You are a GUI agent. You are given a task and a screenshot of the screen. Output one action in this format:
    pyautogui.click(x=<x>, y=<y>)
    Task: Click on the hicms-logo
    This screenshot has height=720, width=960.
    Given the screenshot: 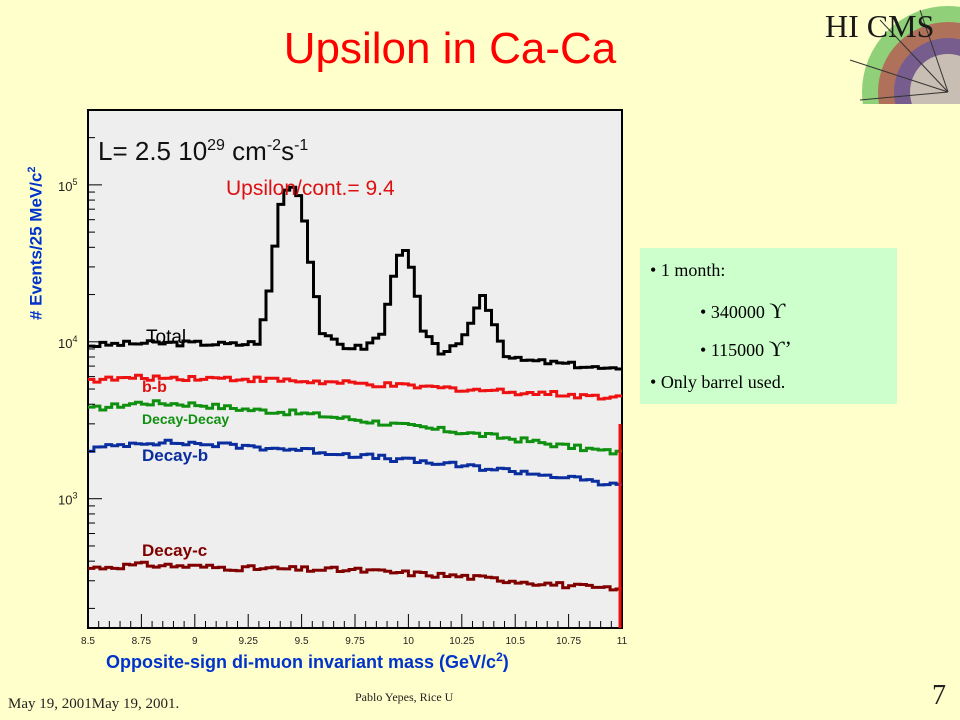 What is the action you would take?
    pyautogui.click(x=904, y=55)
    